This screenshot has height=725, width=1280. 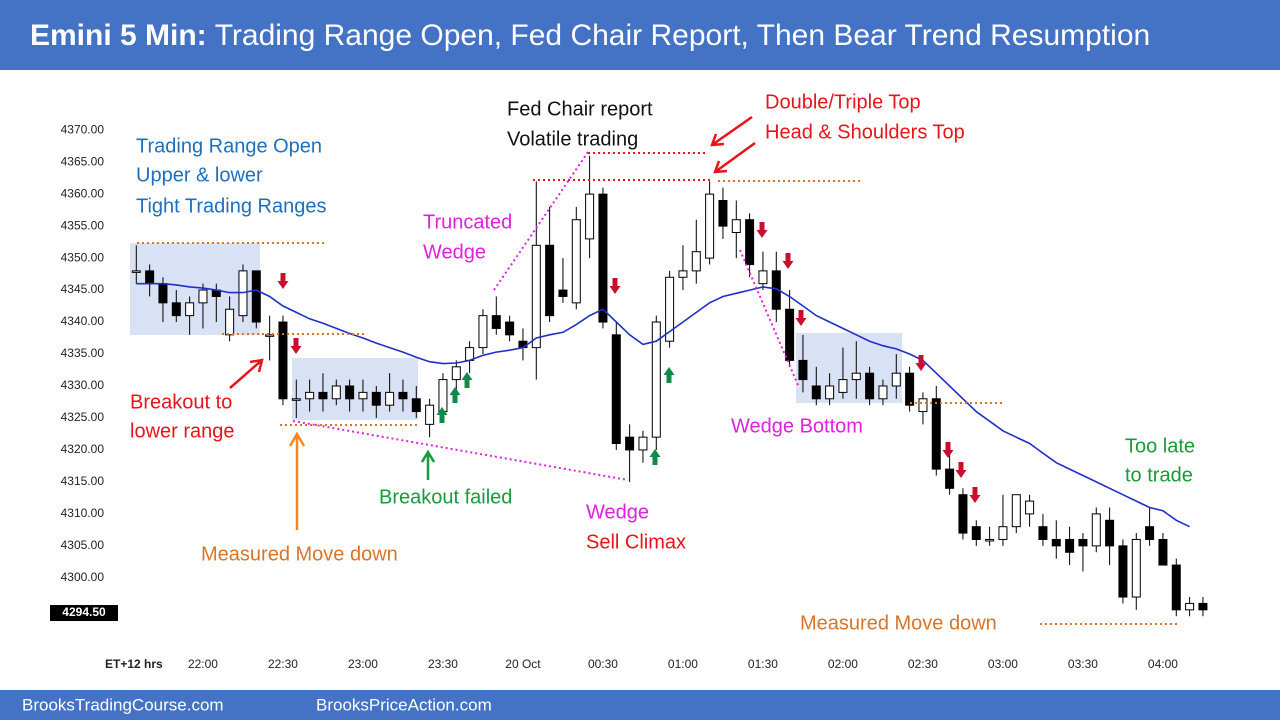 I want to click on x-tick-label: 03:00, so click(x=1003, y=664).